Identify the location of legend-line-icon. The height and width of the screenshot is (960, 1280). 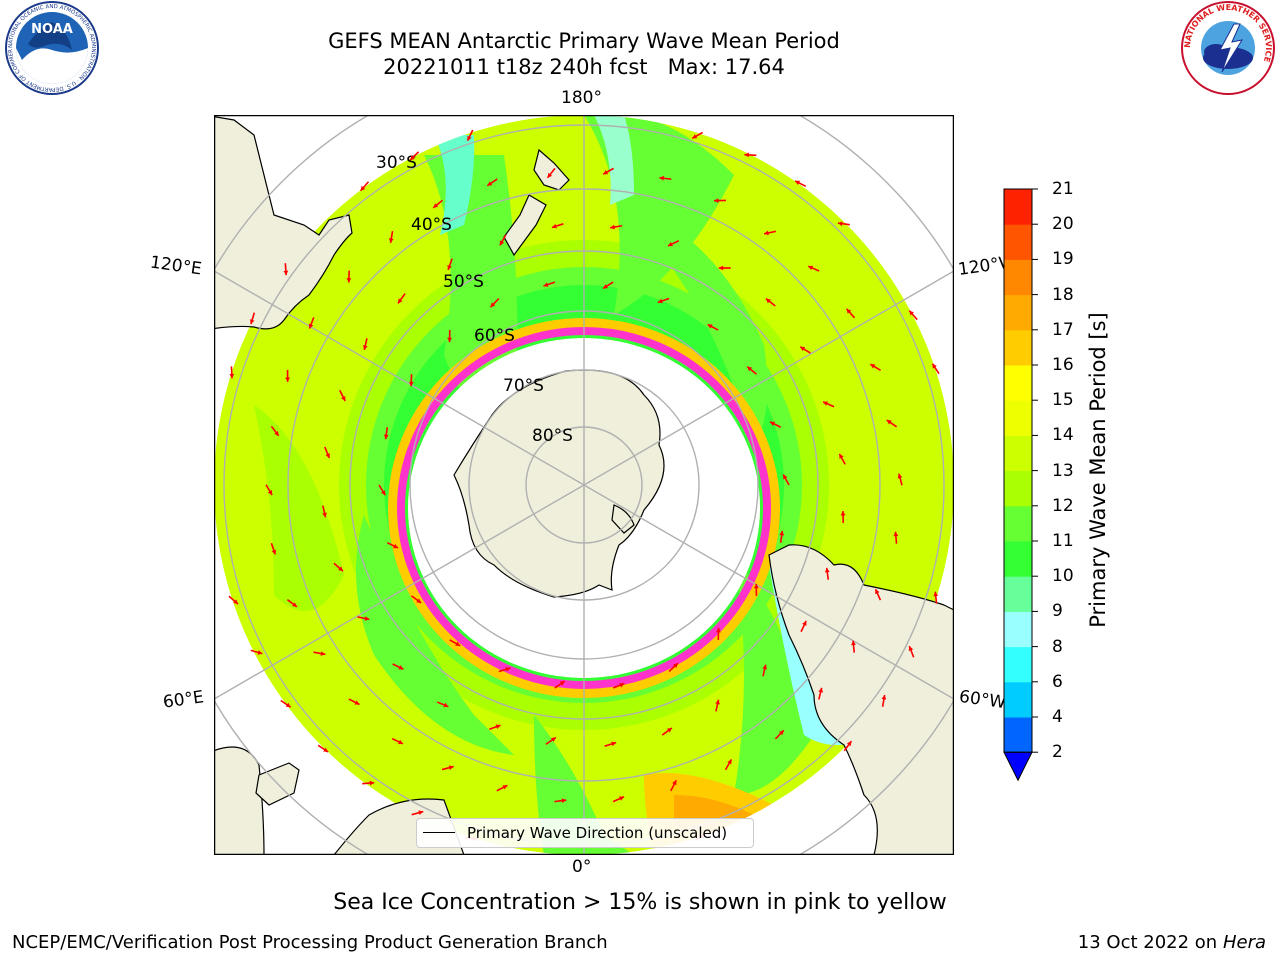
(439, 832).